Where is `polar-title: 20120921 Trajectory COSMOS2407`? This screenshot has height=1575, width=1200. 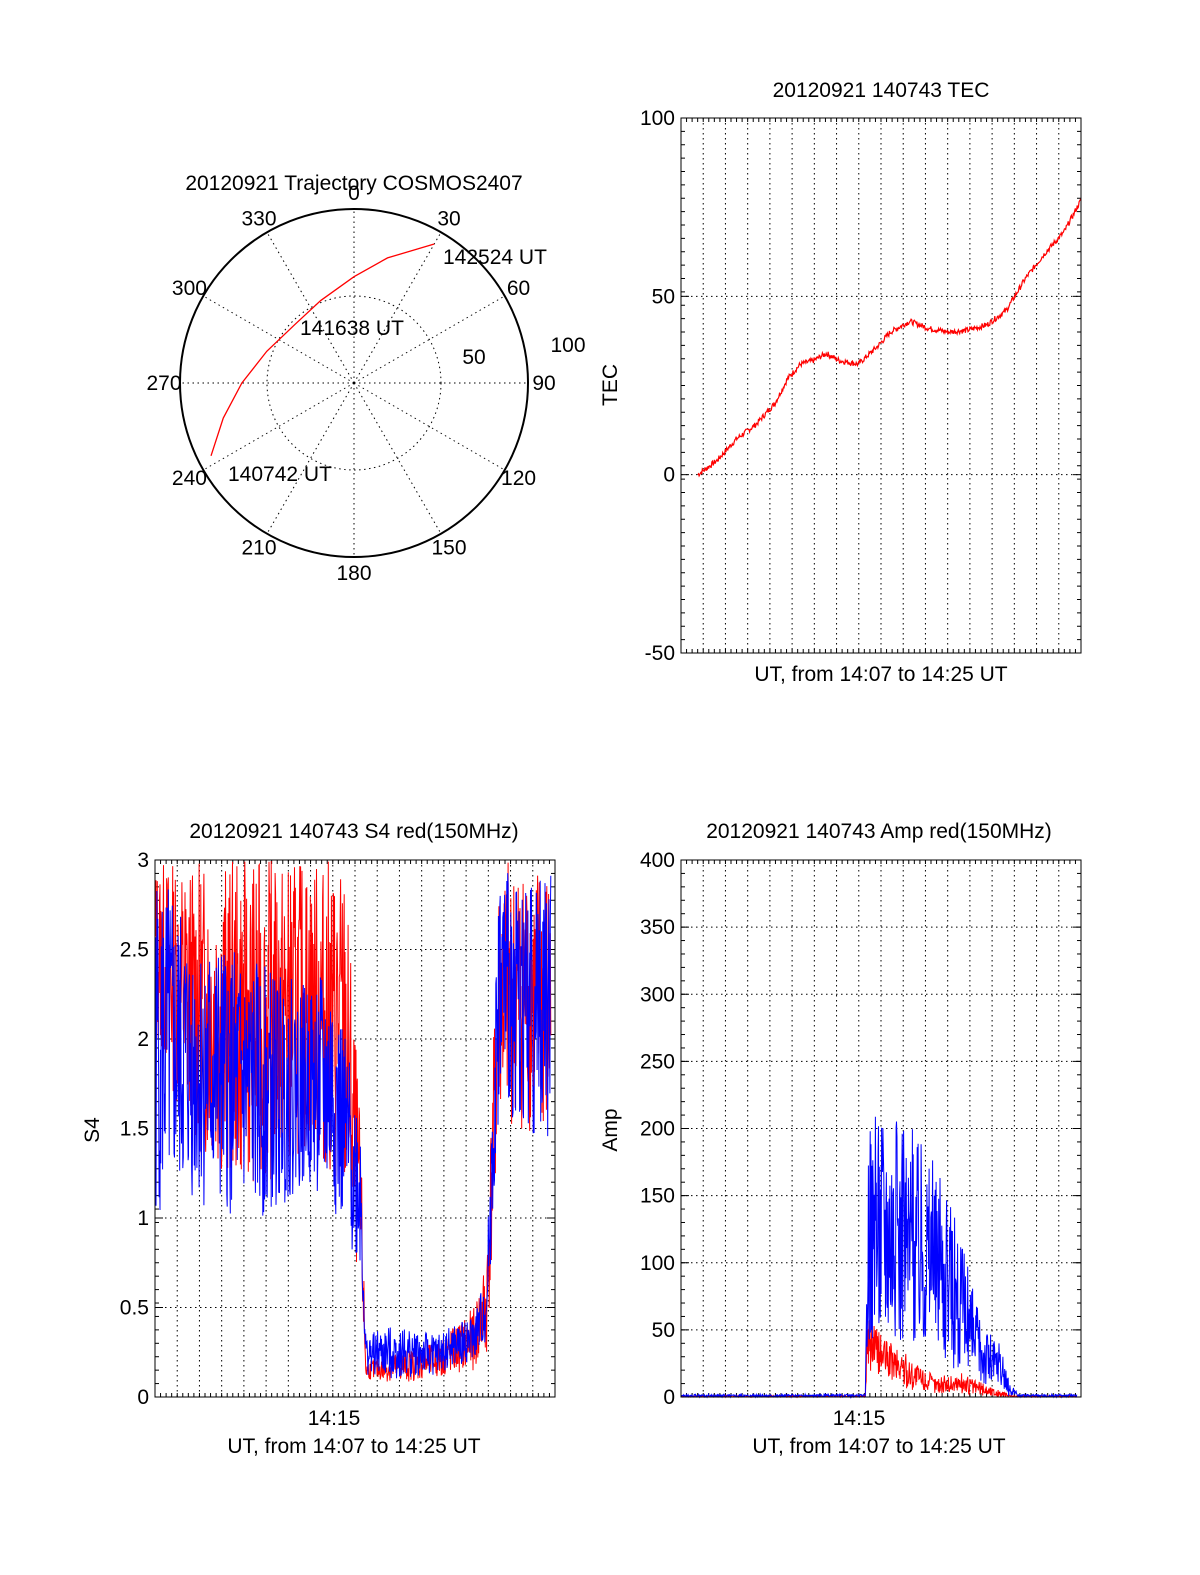
polar-title: 20120921 Trajectory COSMOS2407 is located at coordinates (353, 183).